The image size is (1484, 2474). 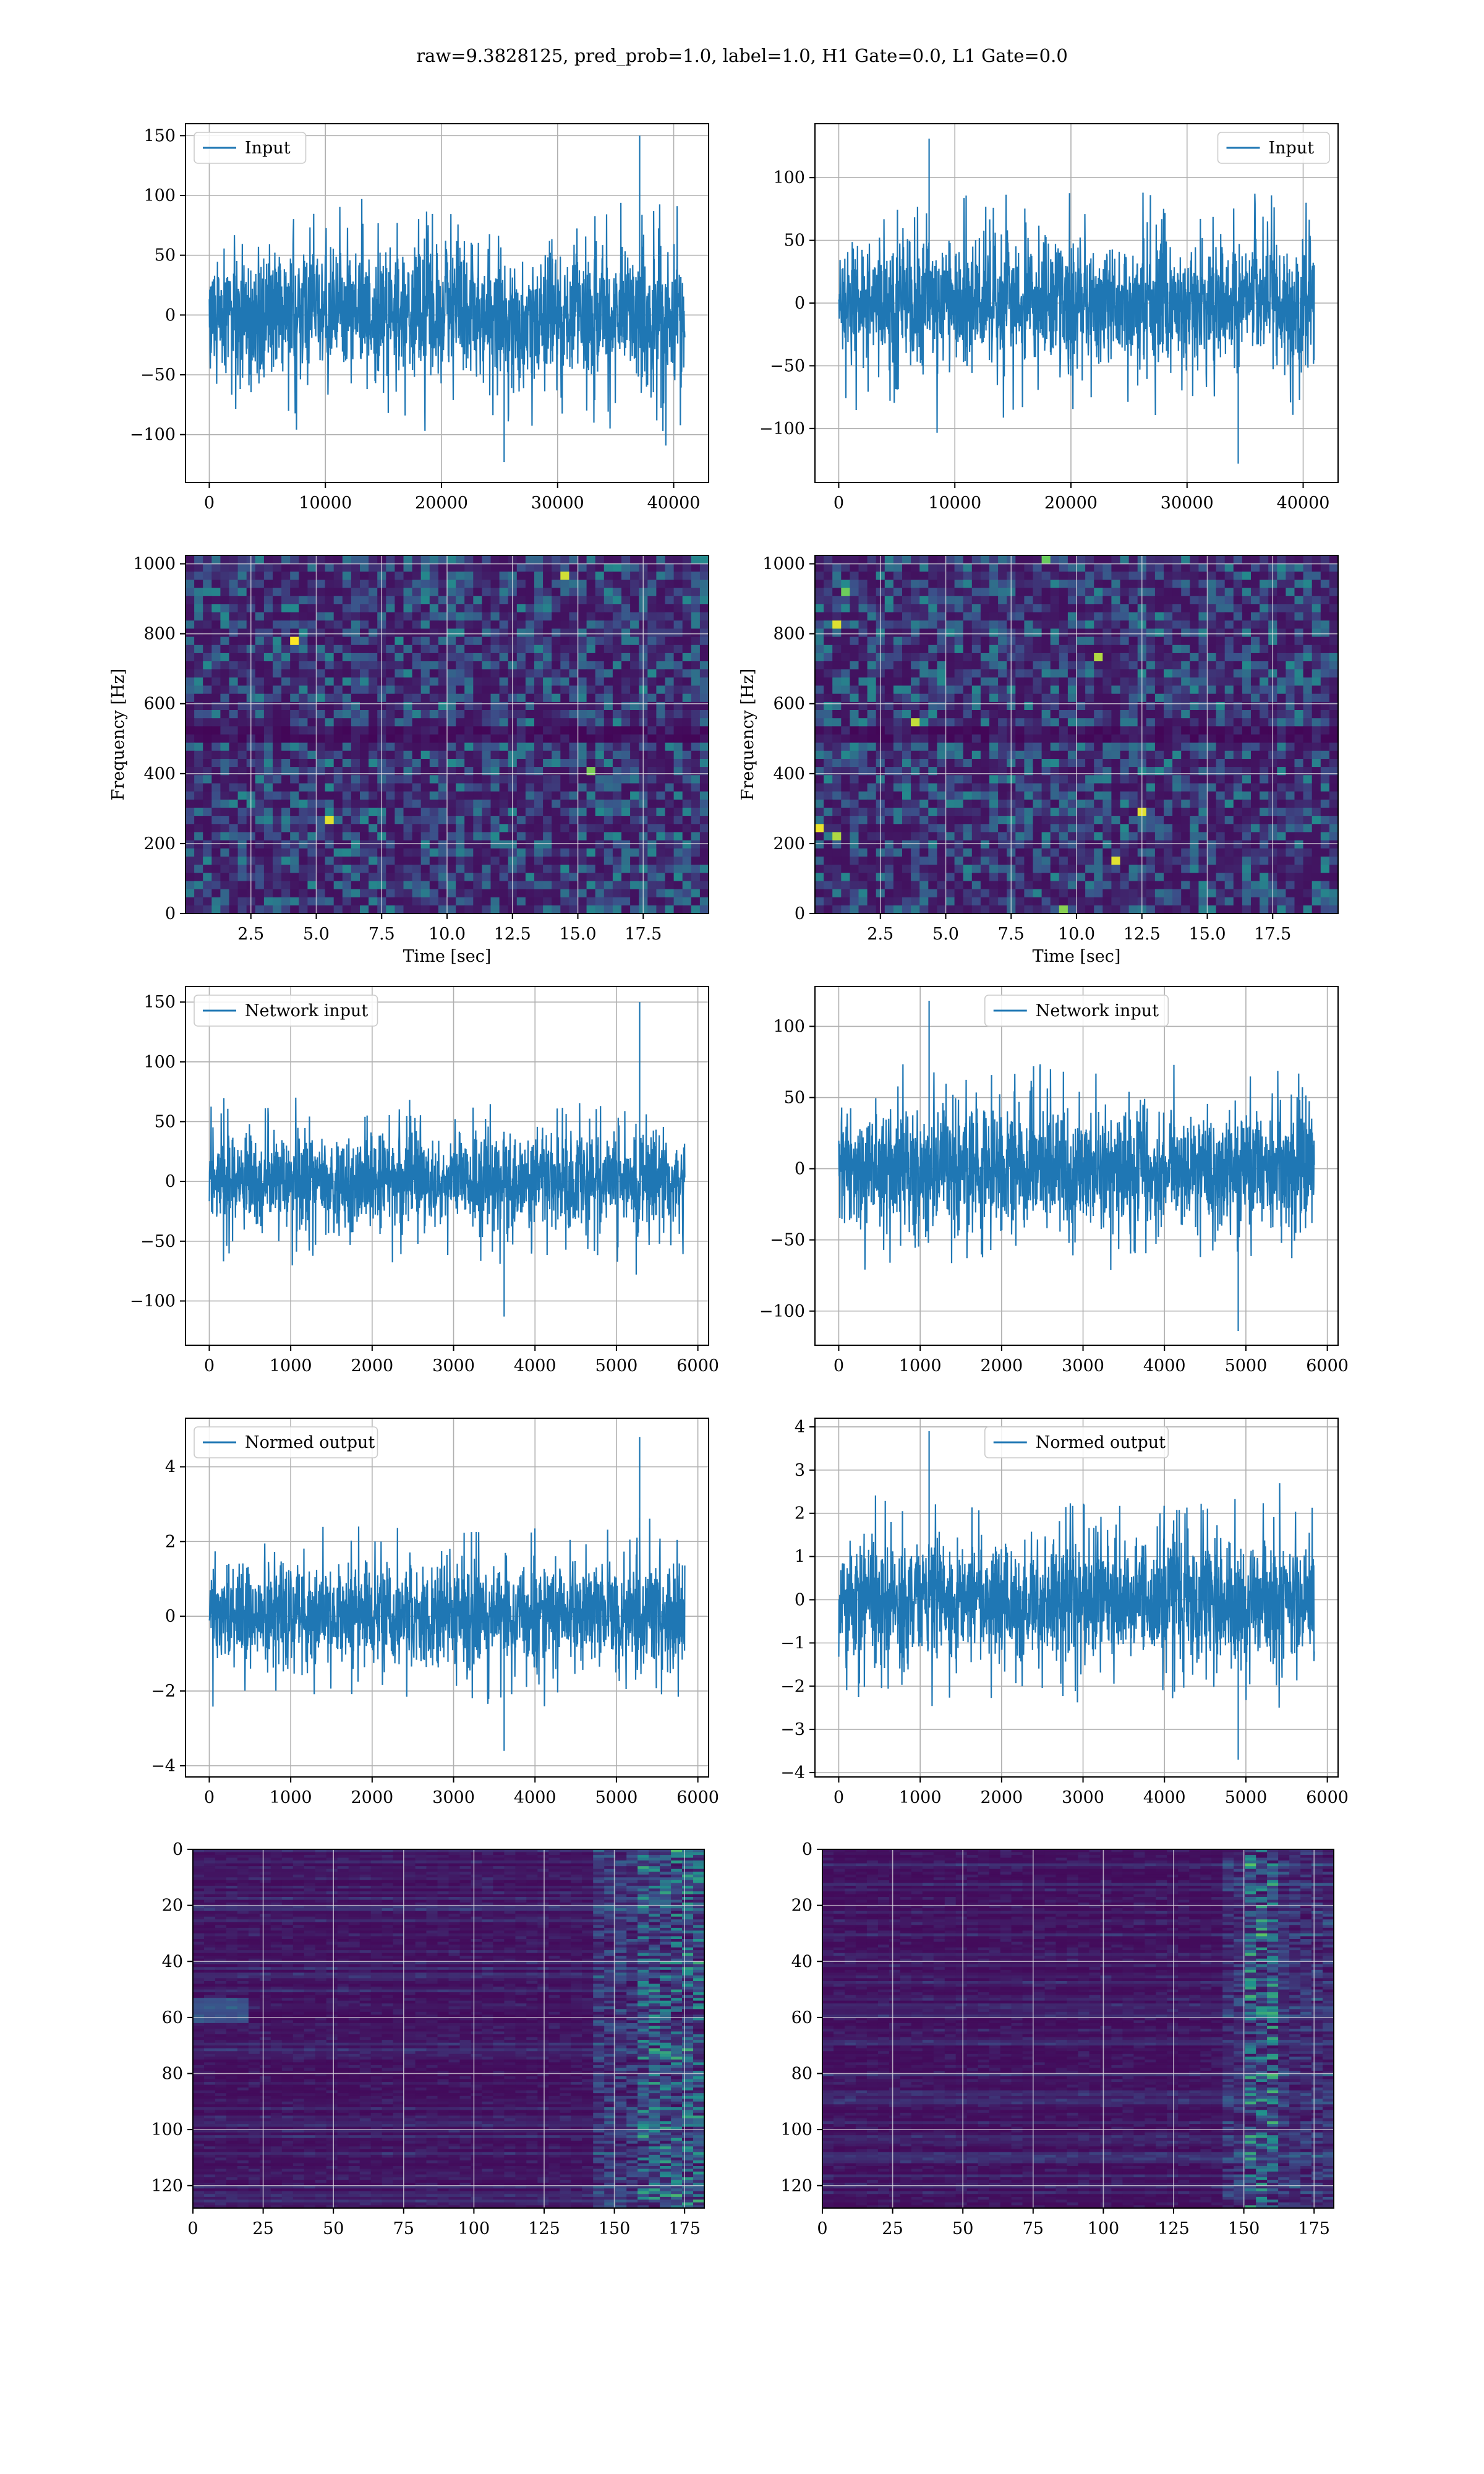 What do you see at coordinates (447, 934) in the screenshot?
I see `x-tick-label: 10.0` at bounding box center [447, 934].